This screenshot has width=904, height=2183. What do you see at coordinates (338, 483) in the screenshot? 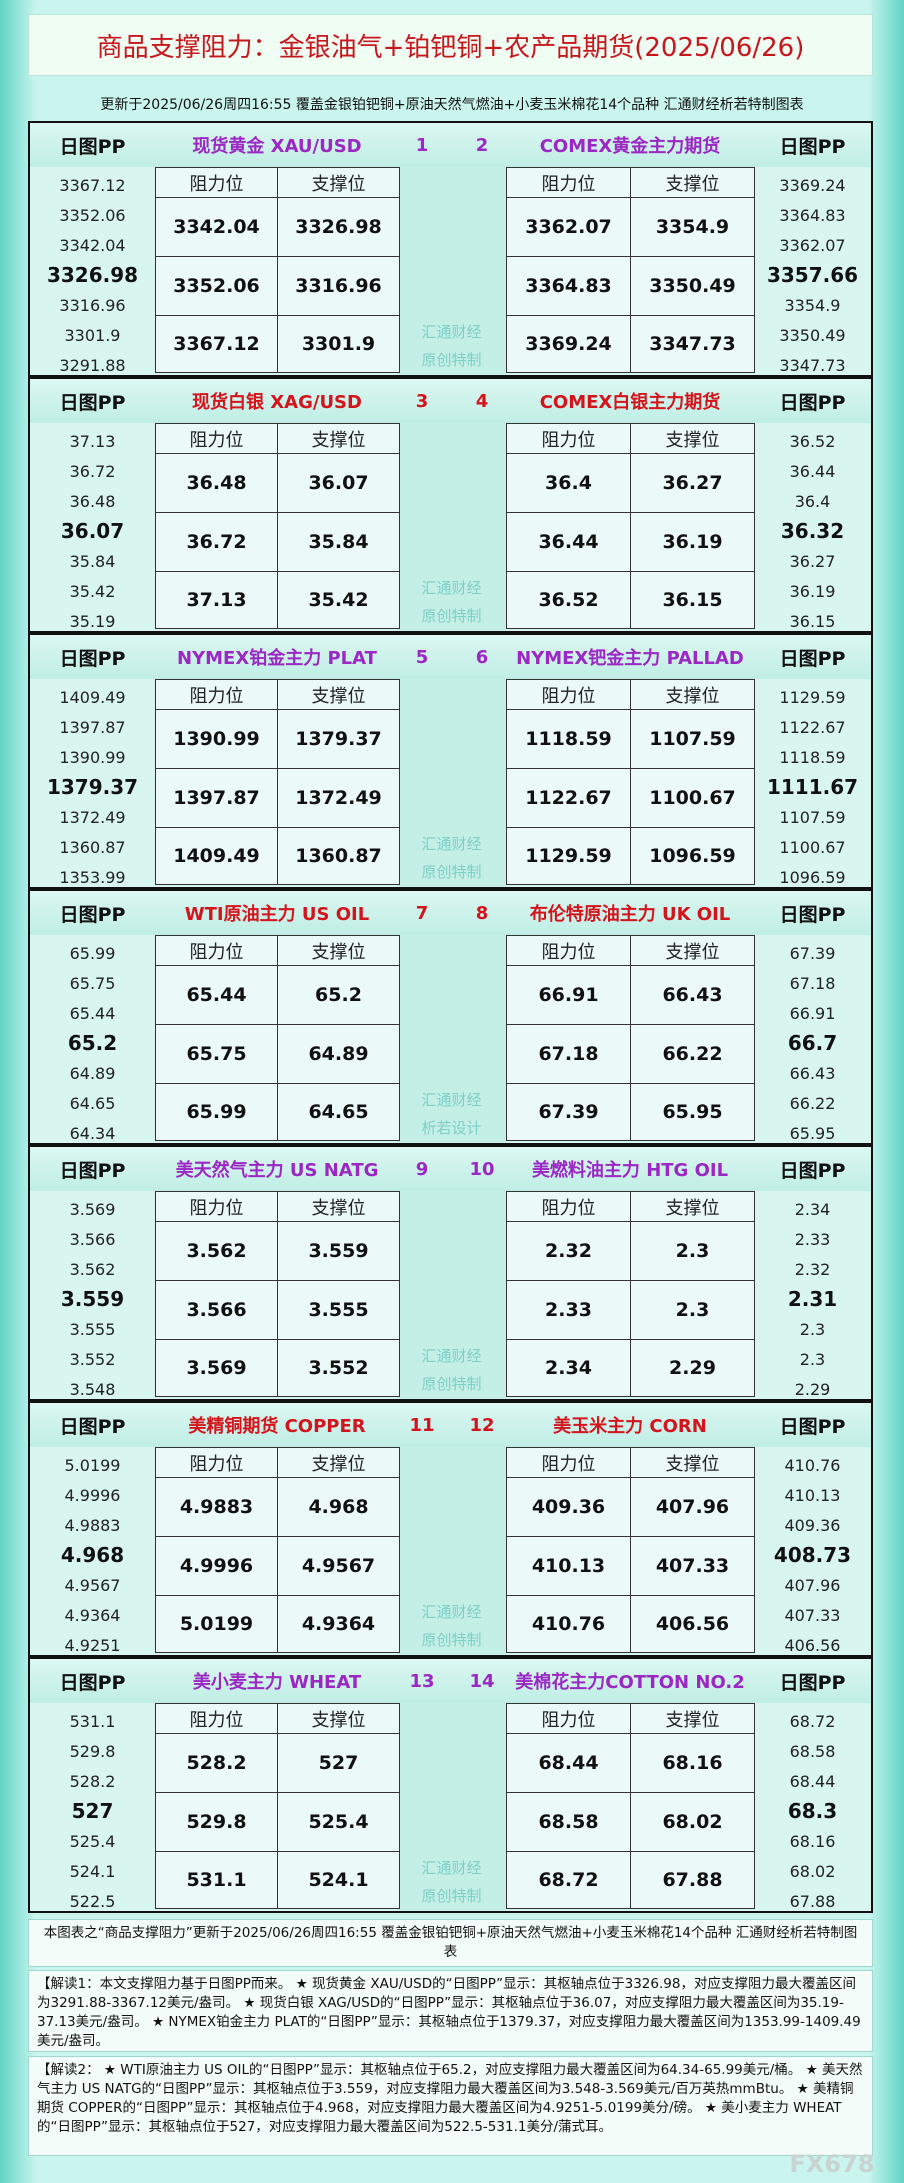
I see `table-cell: 36.07` at bounding box center [338, 483].